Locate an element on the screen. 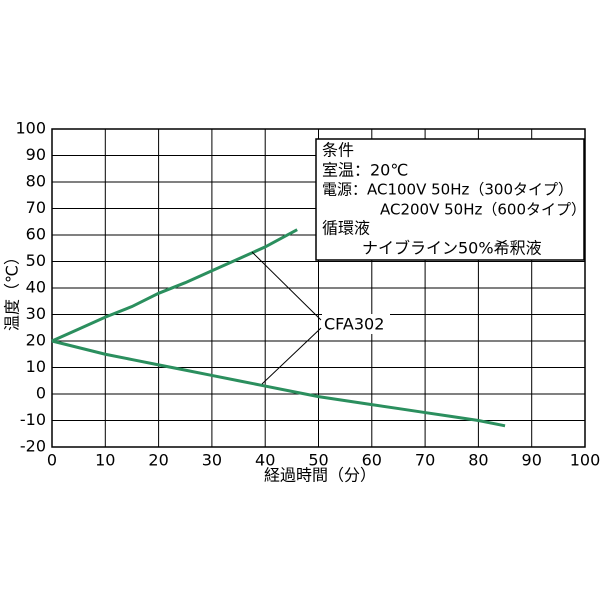  y-tick-label: 0 is located at coordinates (41, 393).